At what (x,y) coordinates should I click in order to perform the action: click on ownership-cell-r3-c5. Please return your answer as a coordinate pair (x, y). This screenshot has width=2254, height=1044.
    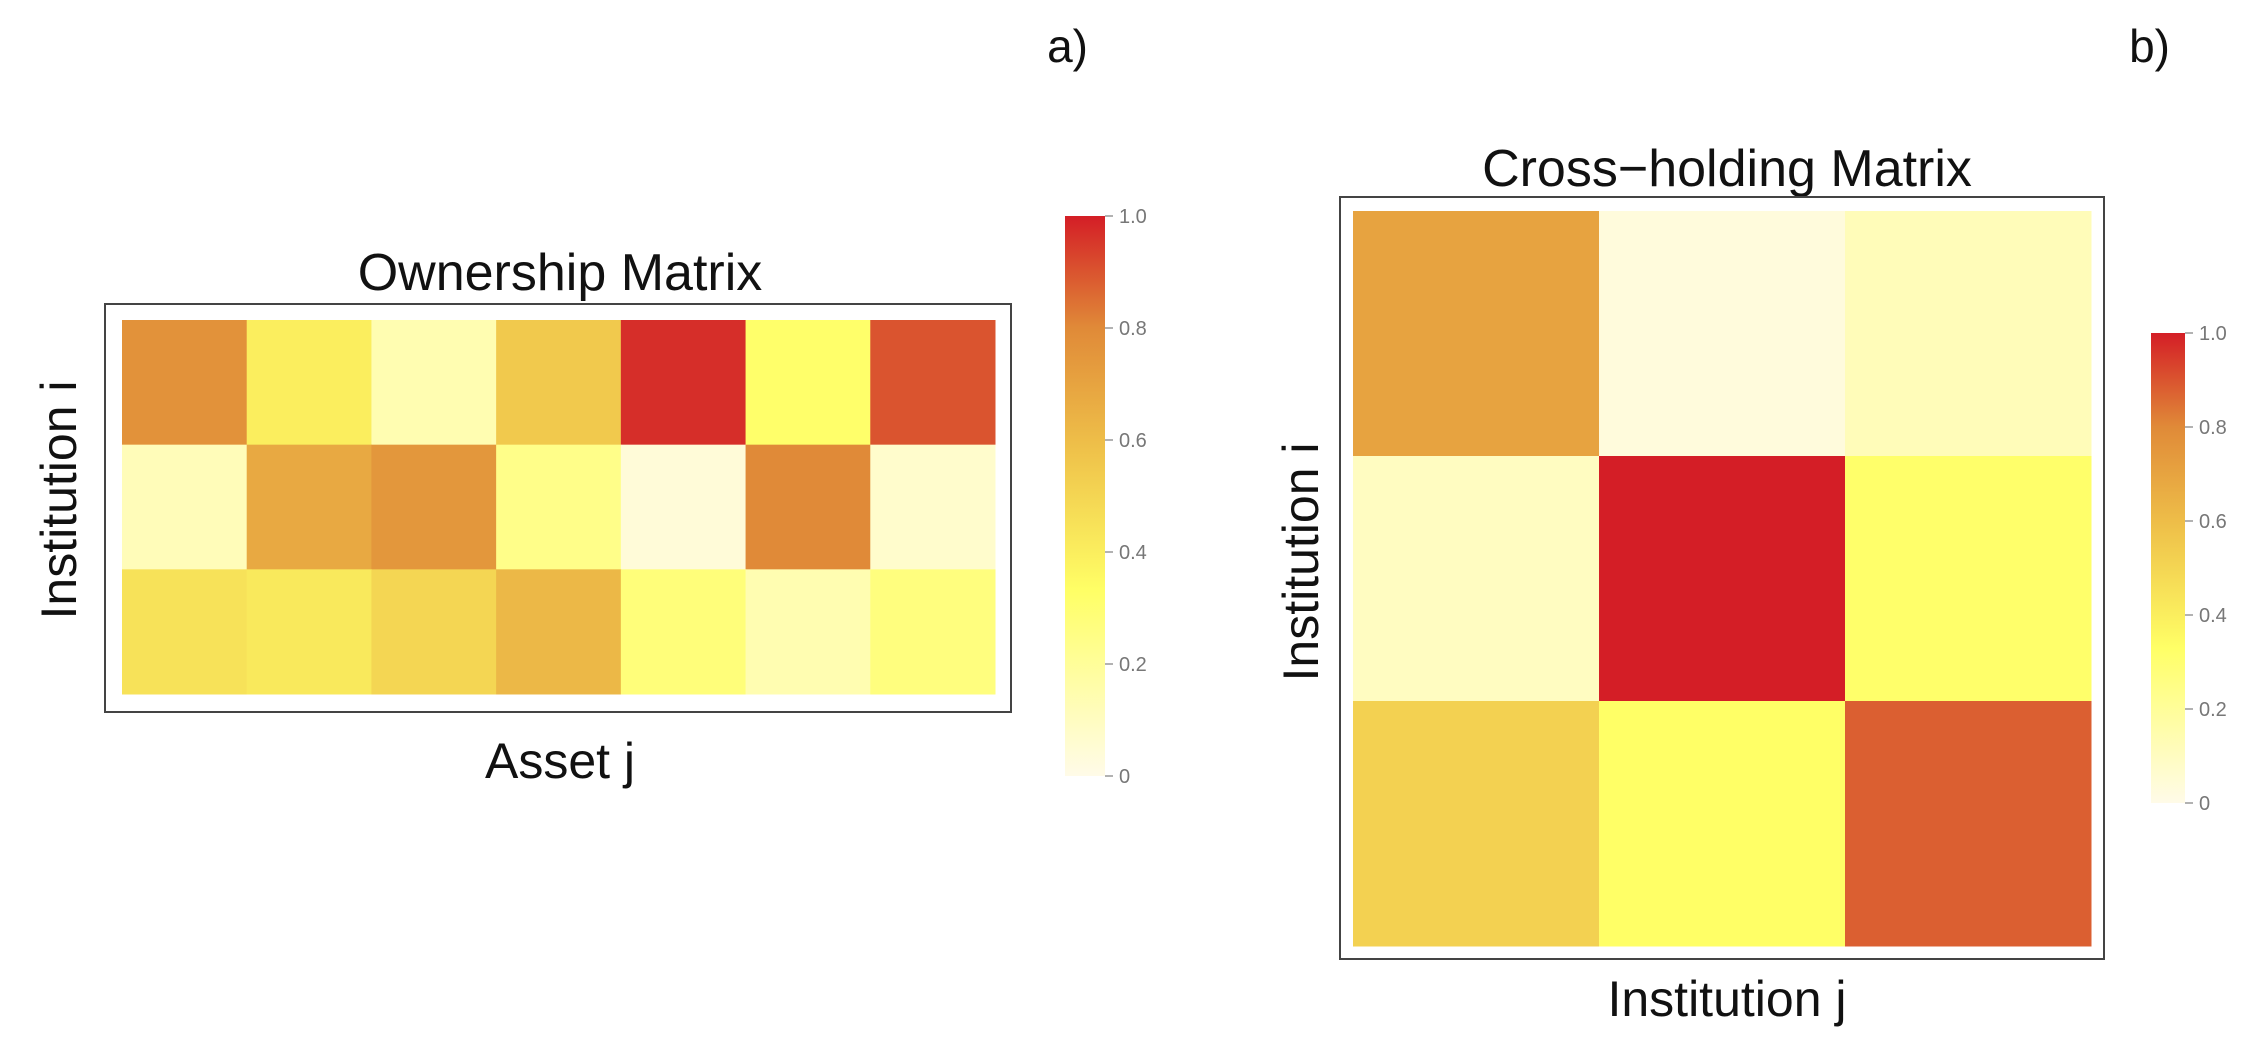
    Looking at the image, I should click on (683, 632).